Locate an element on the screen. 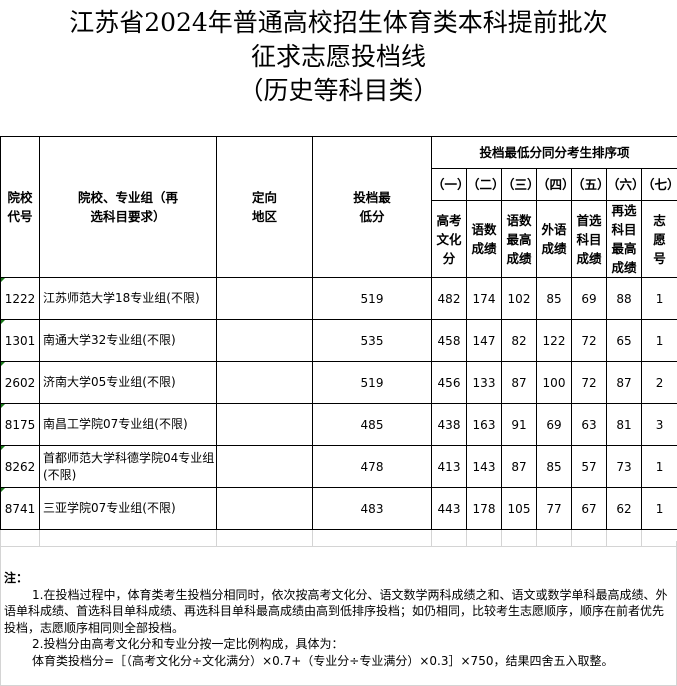 This screenshot has height=686, width=677. school-code: 2602 is located at coordinates (20, 382).